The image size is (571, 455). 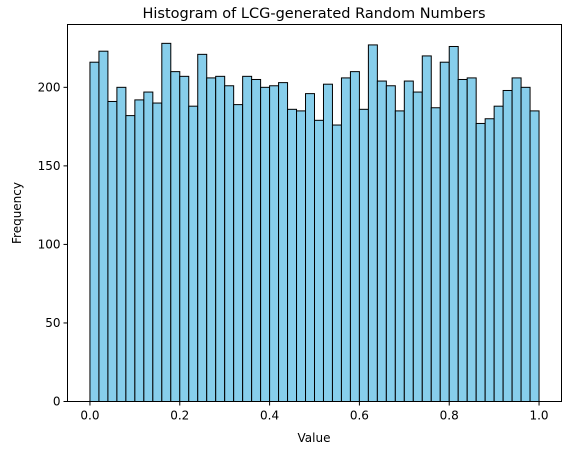 What do you see at coordinates (449, 416) in the screenshot?
I see `x-tick-label: 0.8` at bounding box center [449, 416].